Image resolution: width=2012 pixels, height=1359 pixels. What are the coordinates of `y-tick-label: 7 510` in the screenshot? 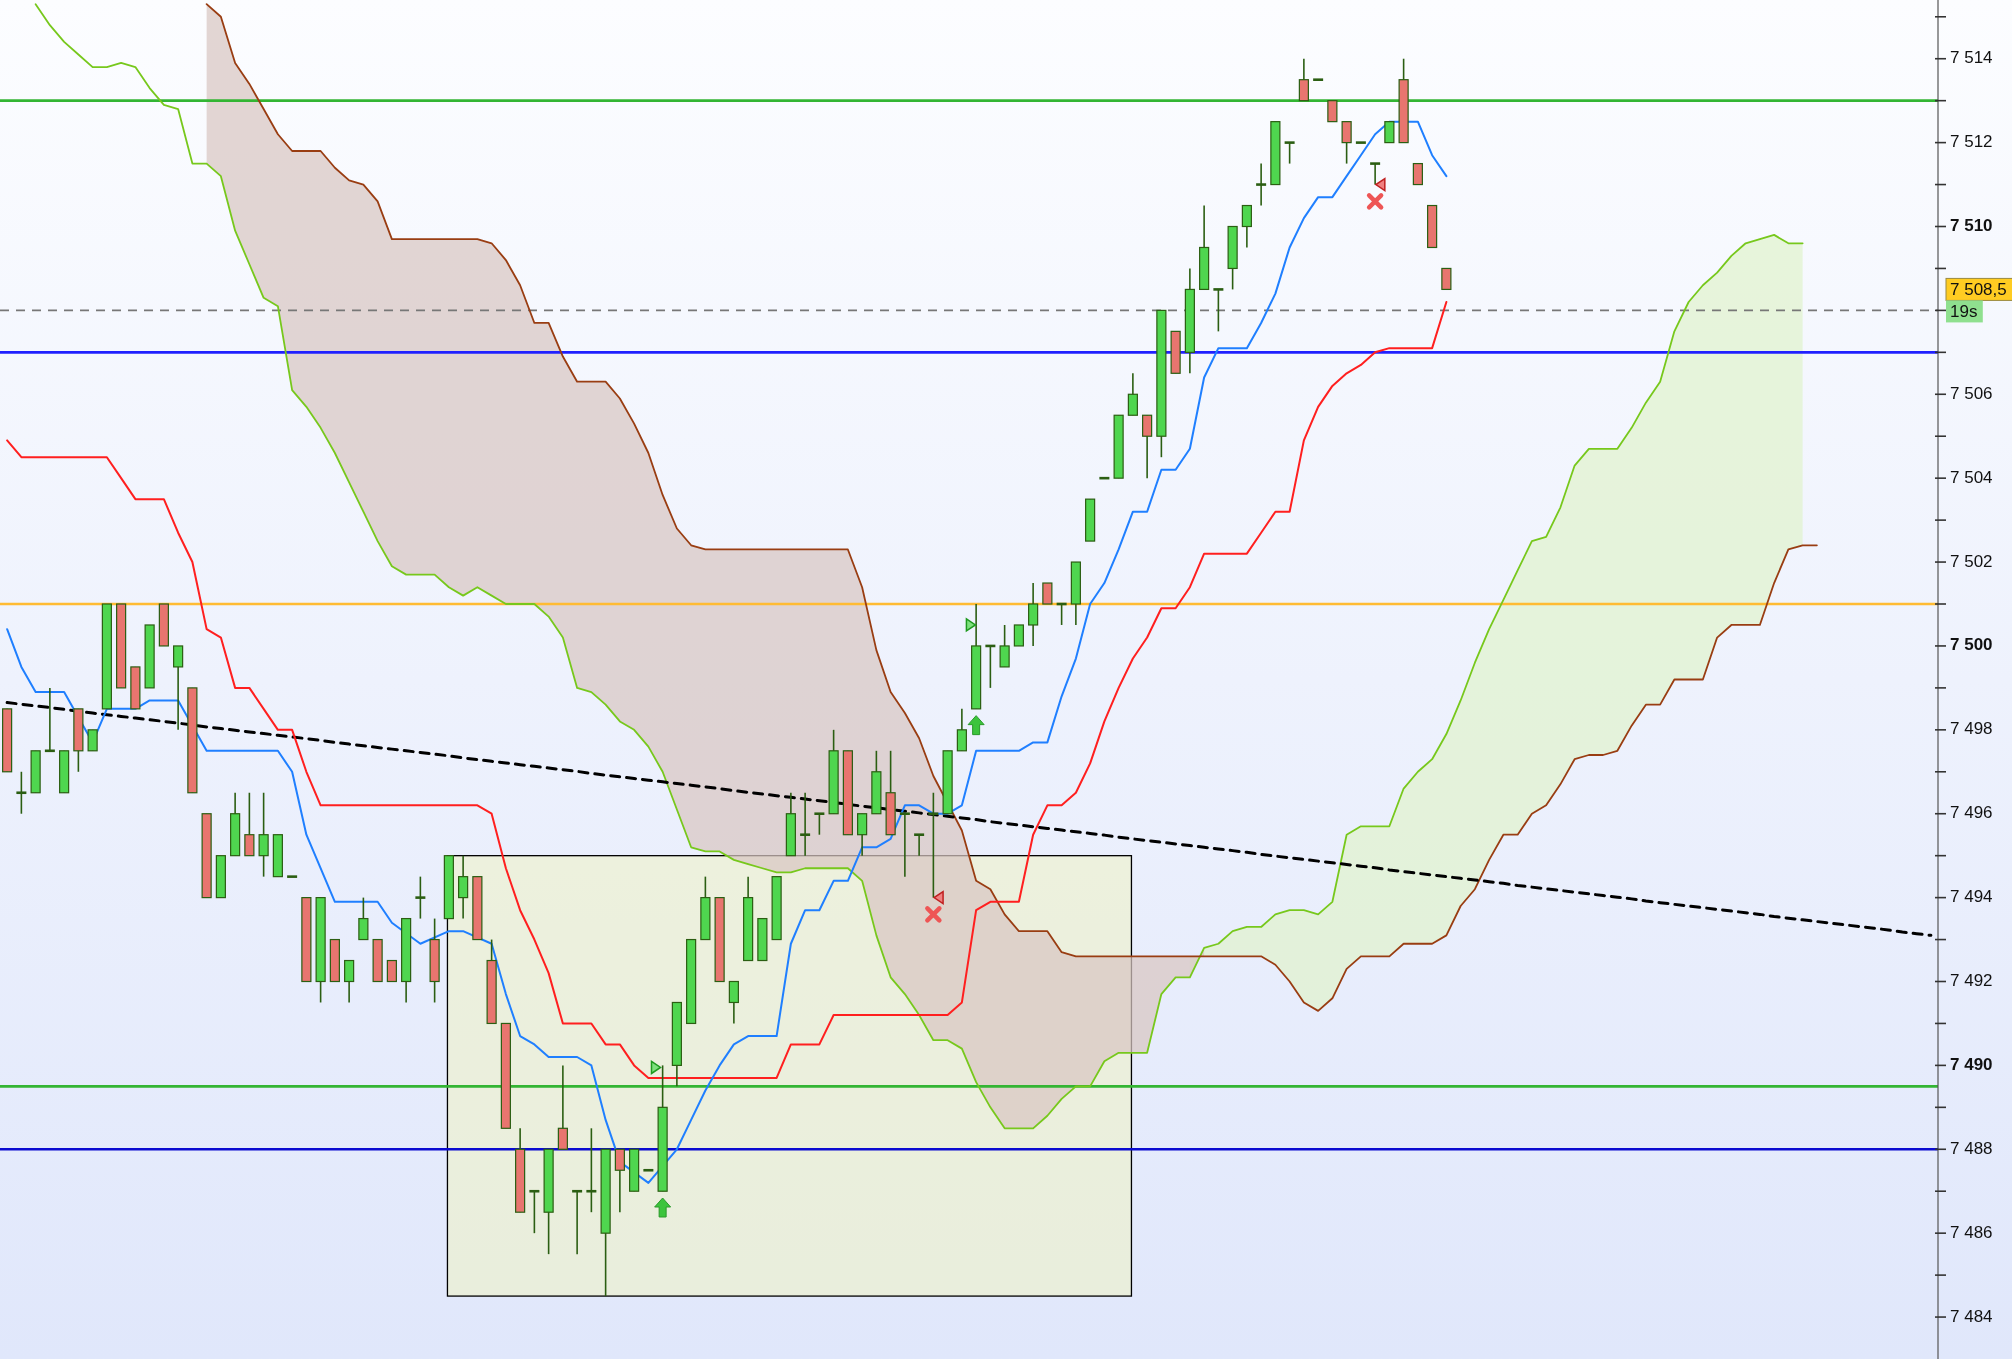 It's located at (1971, 225).